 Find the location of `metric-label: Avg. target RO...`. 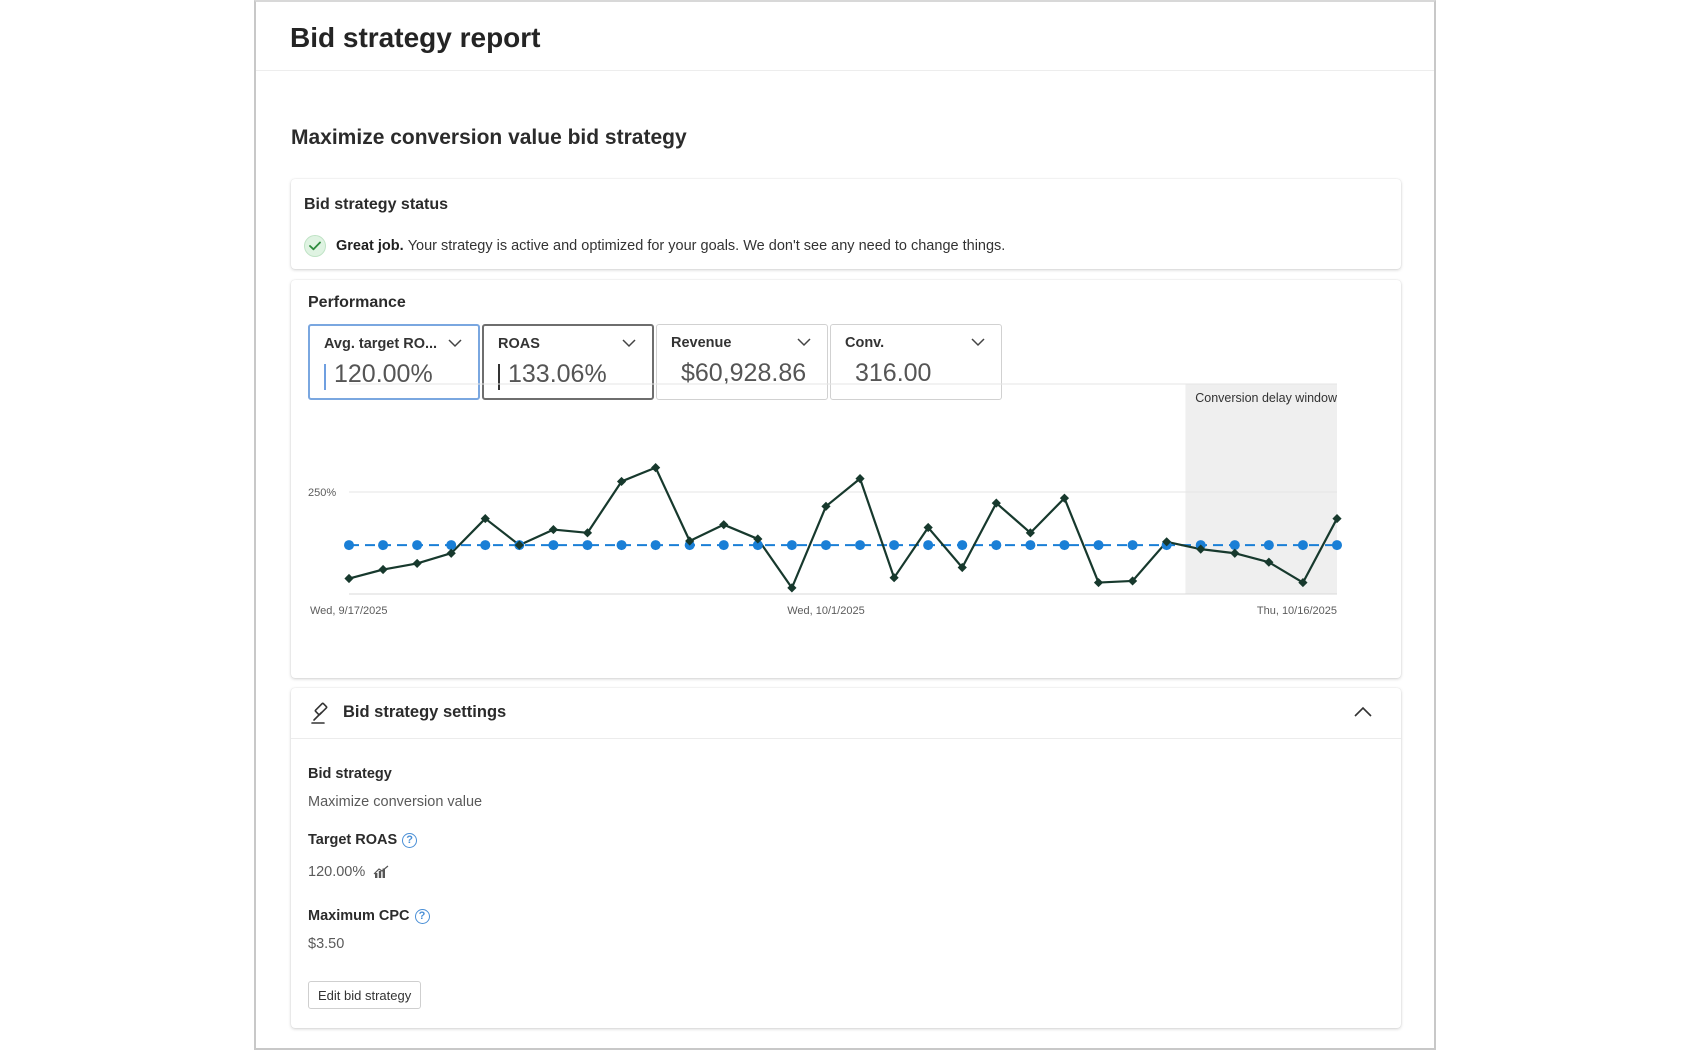

metric-label: Avg. target RO... is located at coordinates (381, 344).